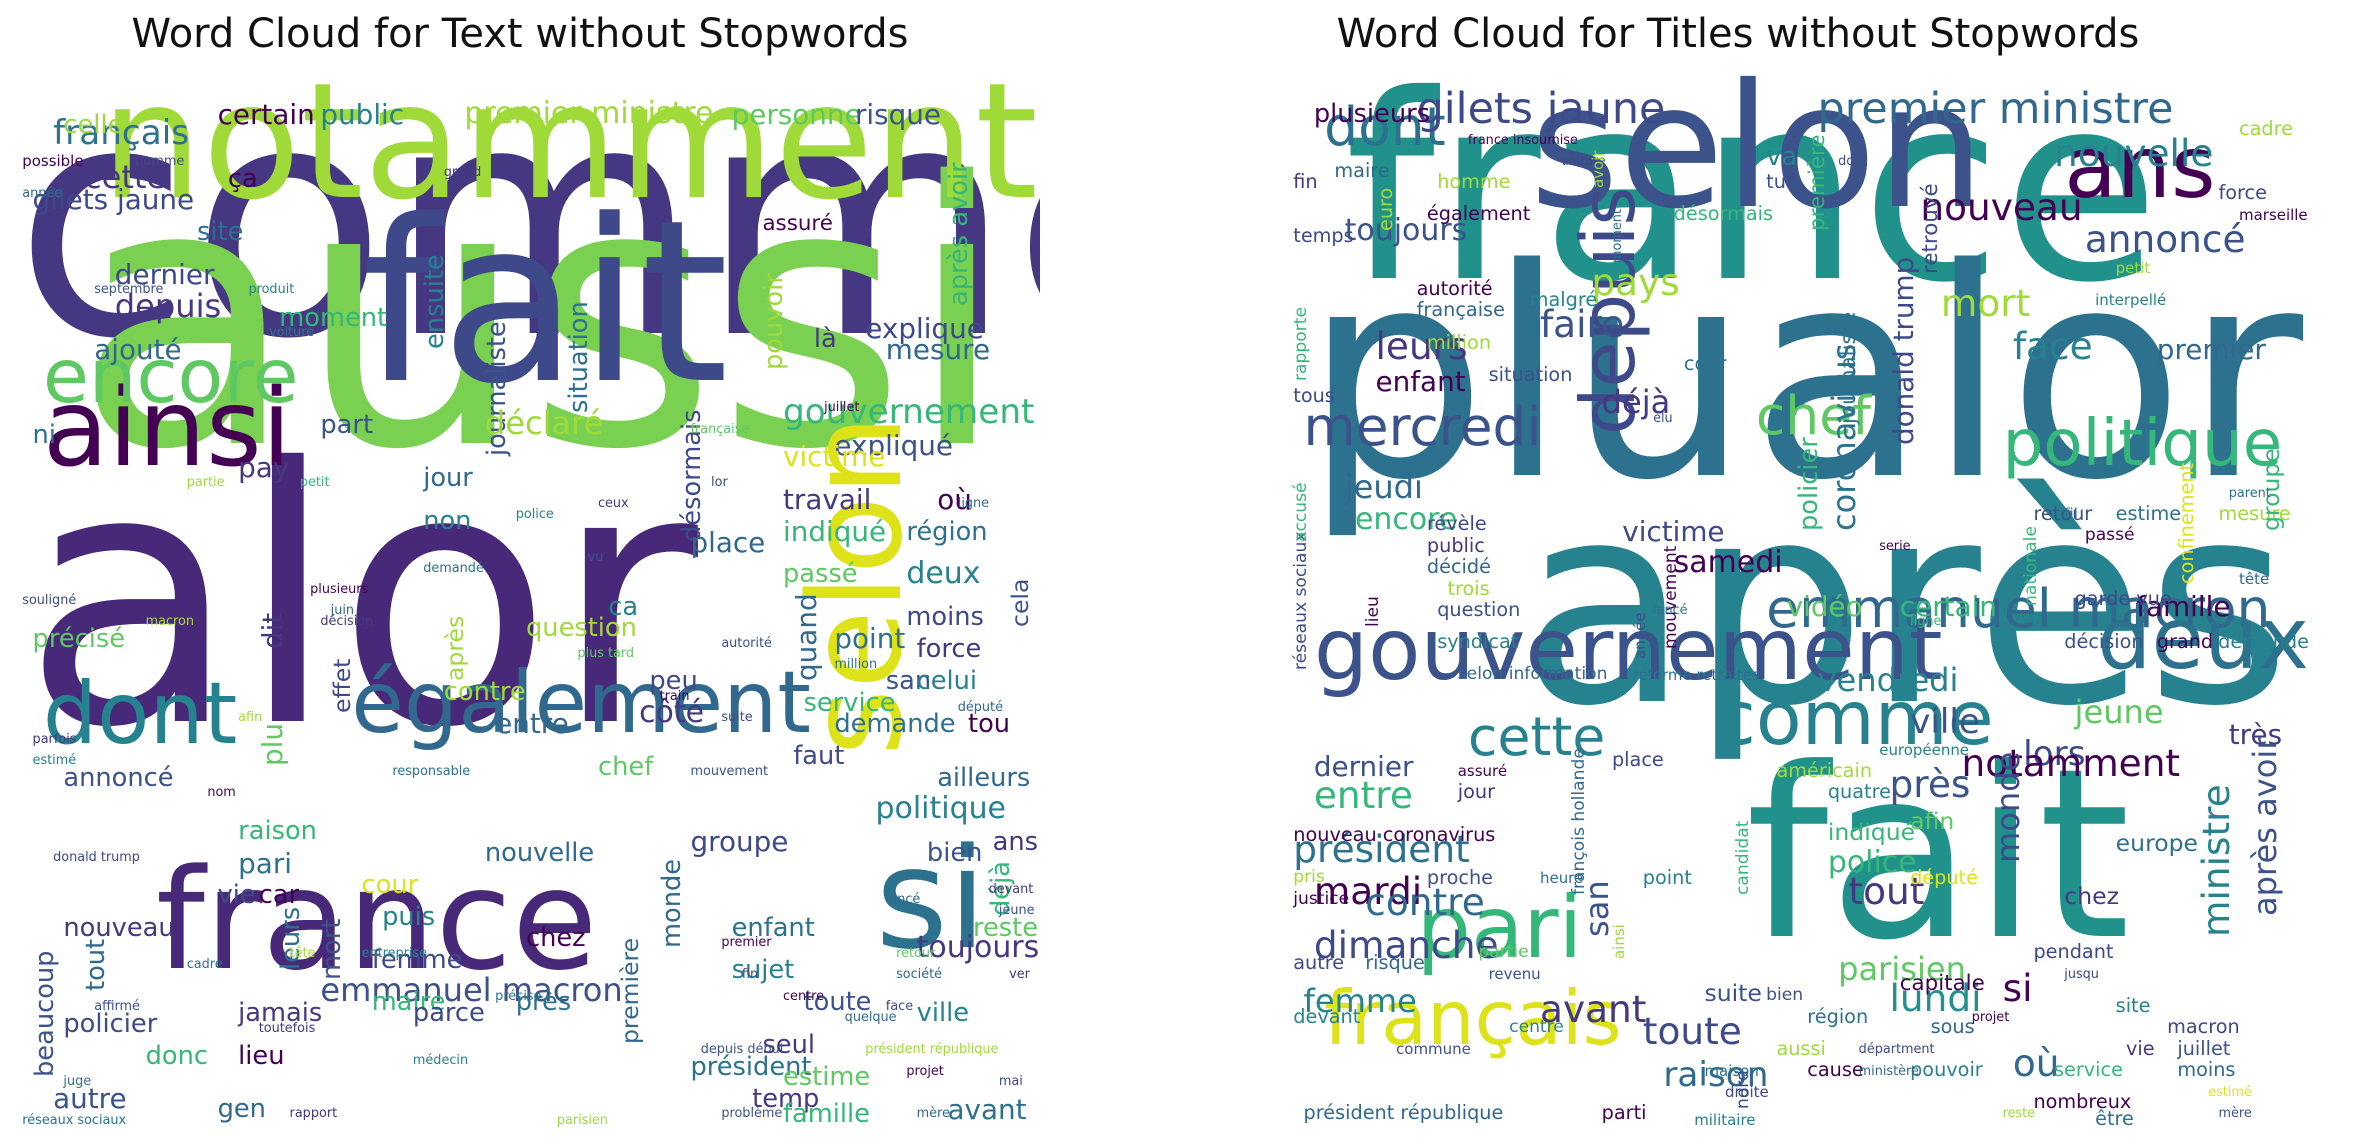 The height and width of the screenshot is (1147, 2366). What do you see at coordinates (2123, 599) in the screenshot?
I see `cloud-word: garde vue` at bounding box center [2123, 599].